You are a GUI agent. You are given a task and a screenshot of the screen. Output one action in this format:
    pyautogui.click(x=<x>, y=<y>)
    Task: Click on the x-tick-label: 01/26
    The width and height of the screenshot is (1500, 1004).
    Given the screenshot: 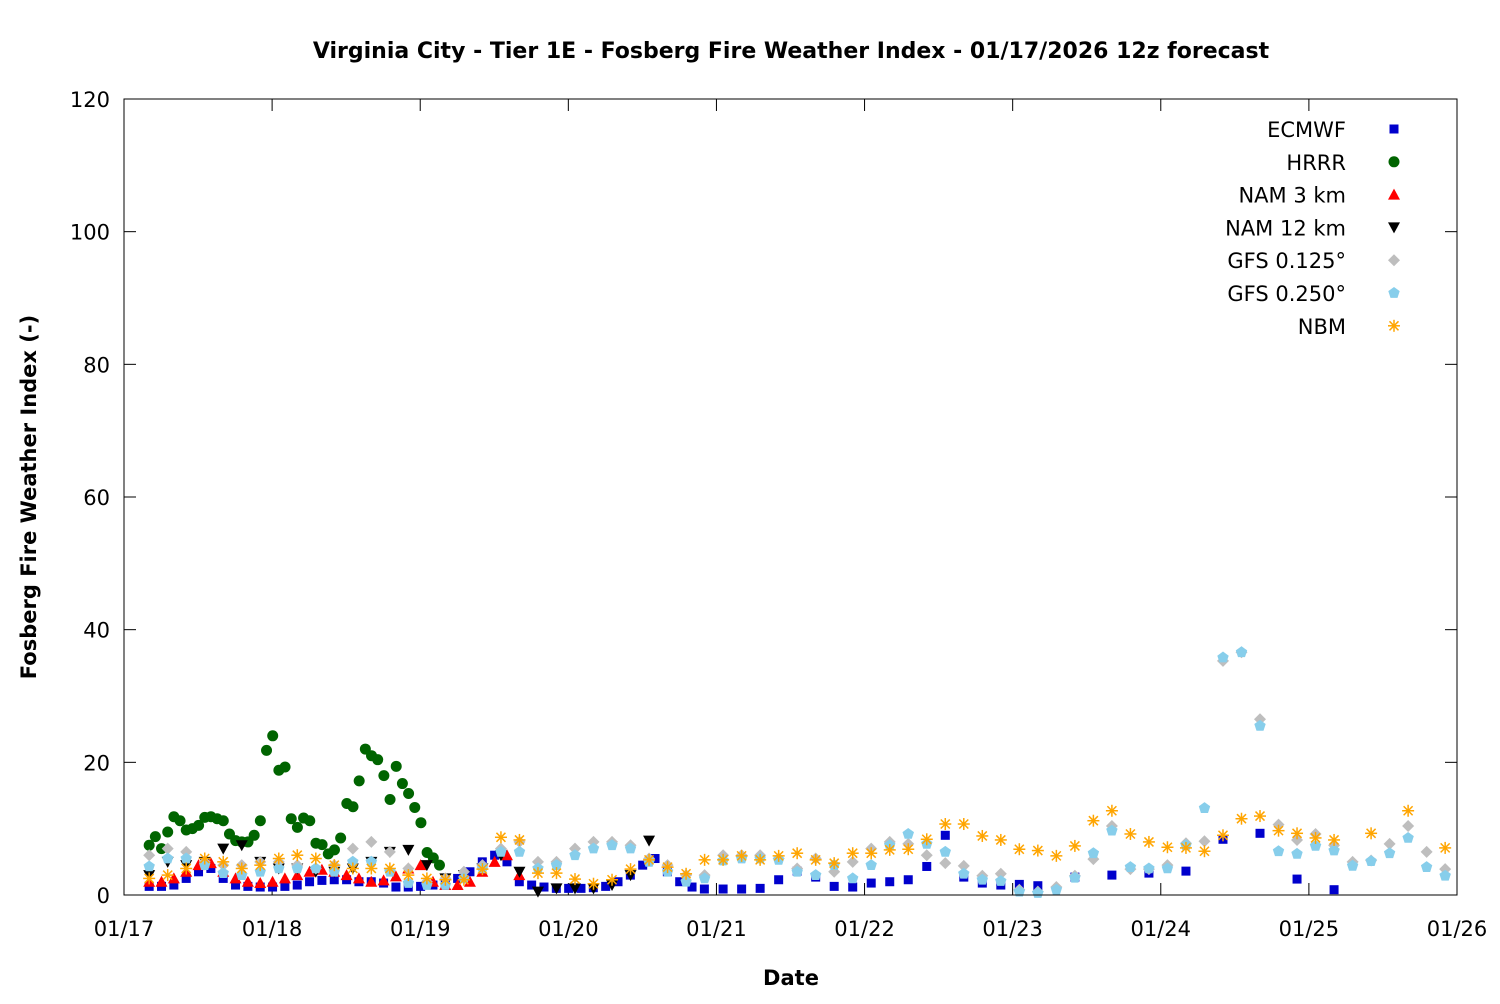 What is the action you would take?
    pyautogui.click(x=1457, y=929)
    